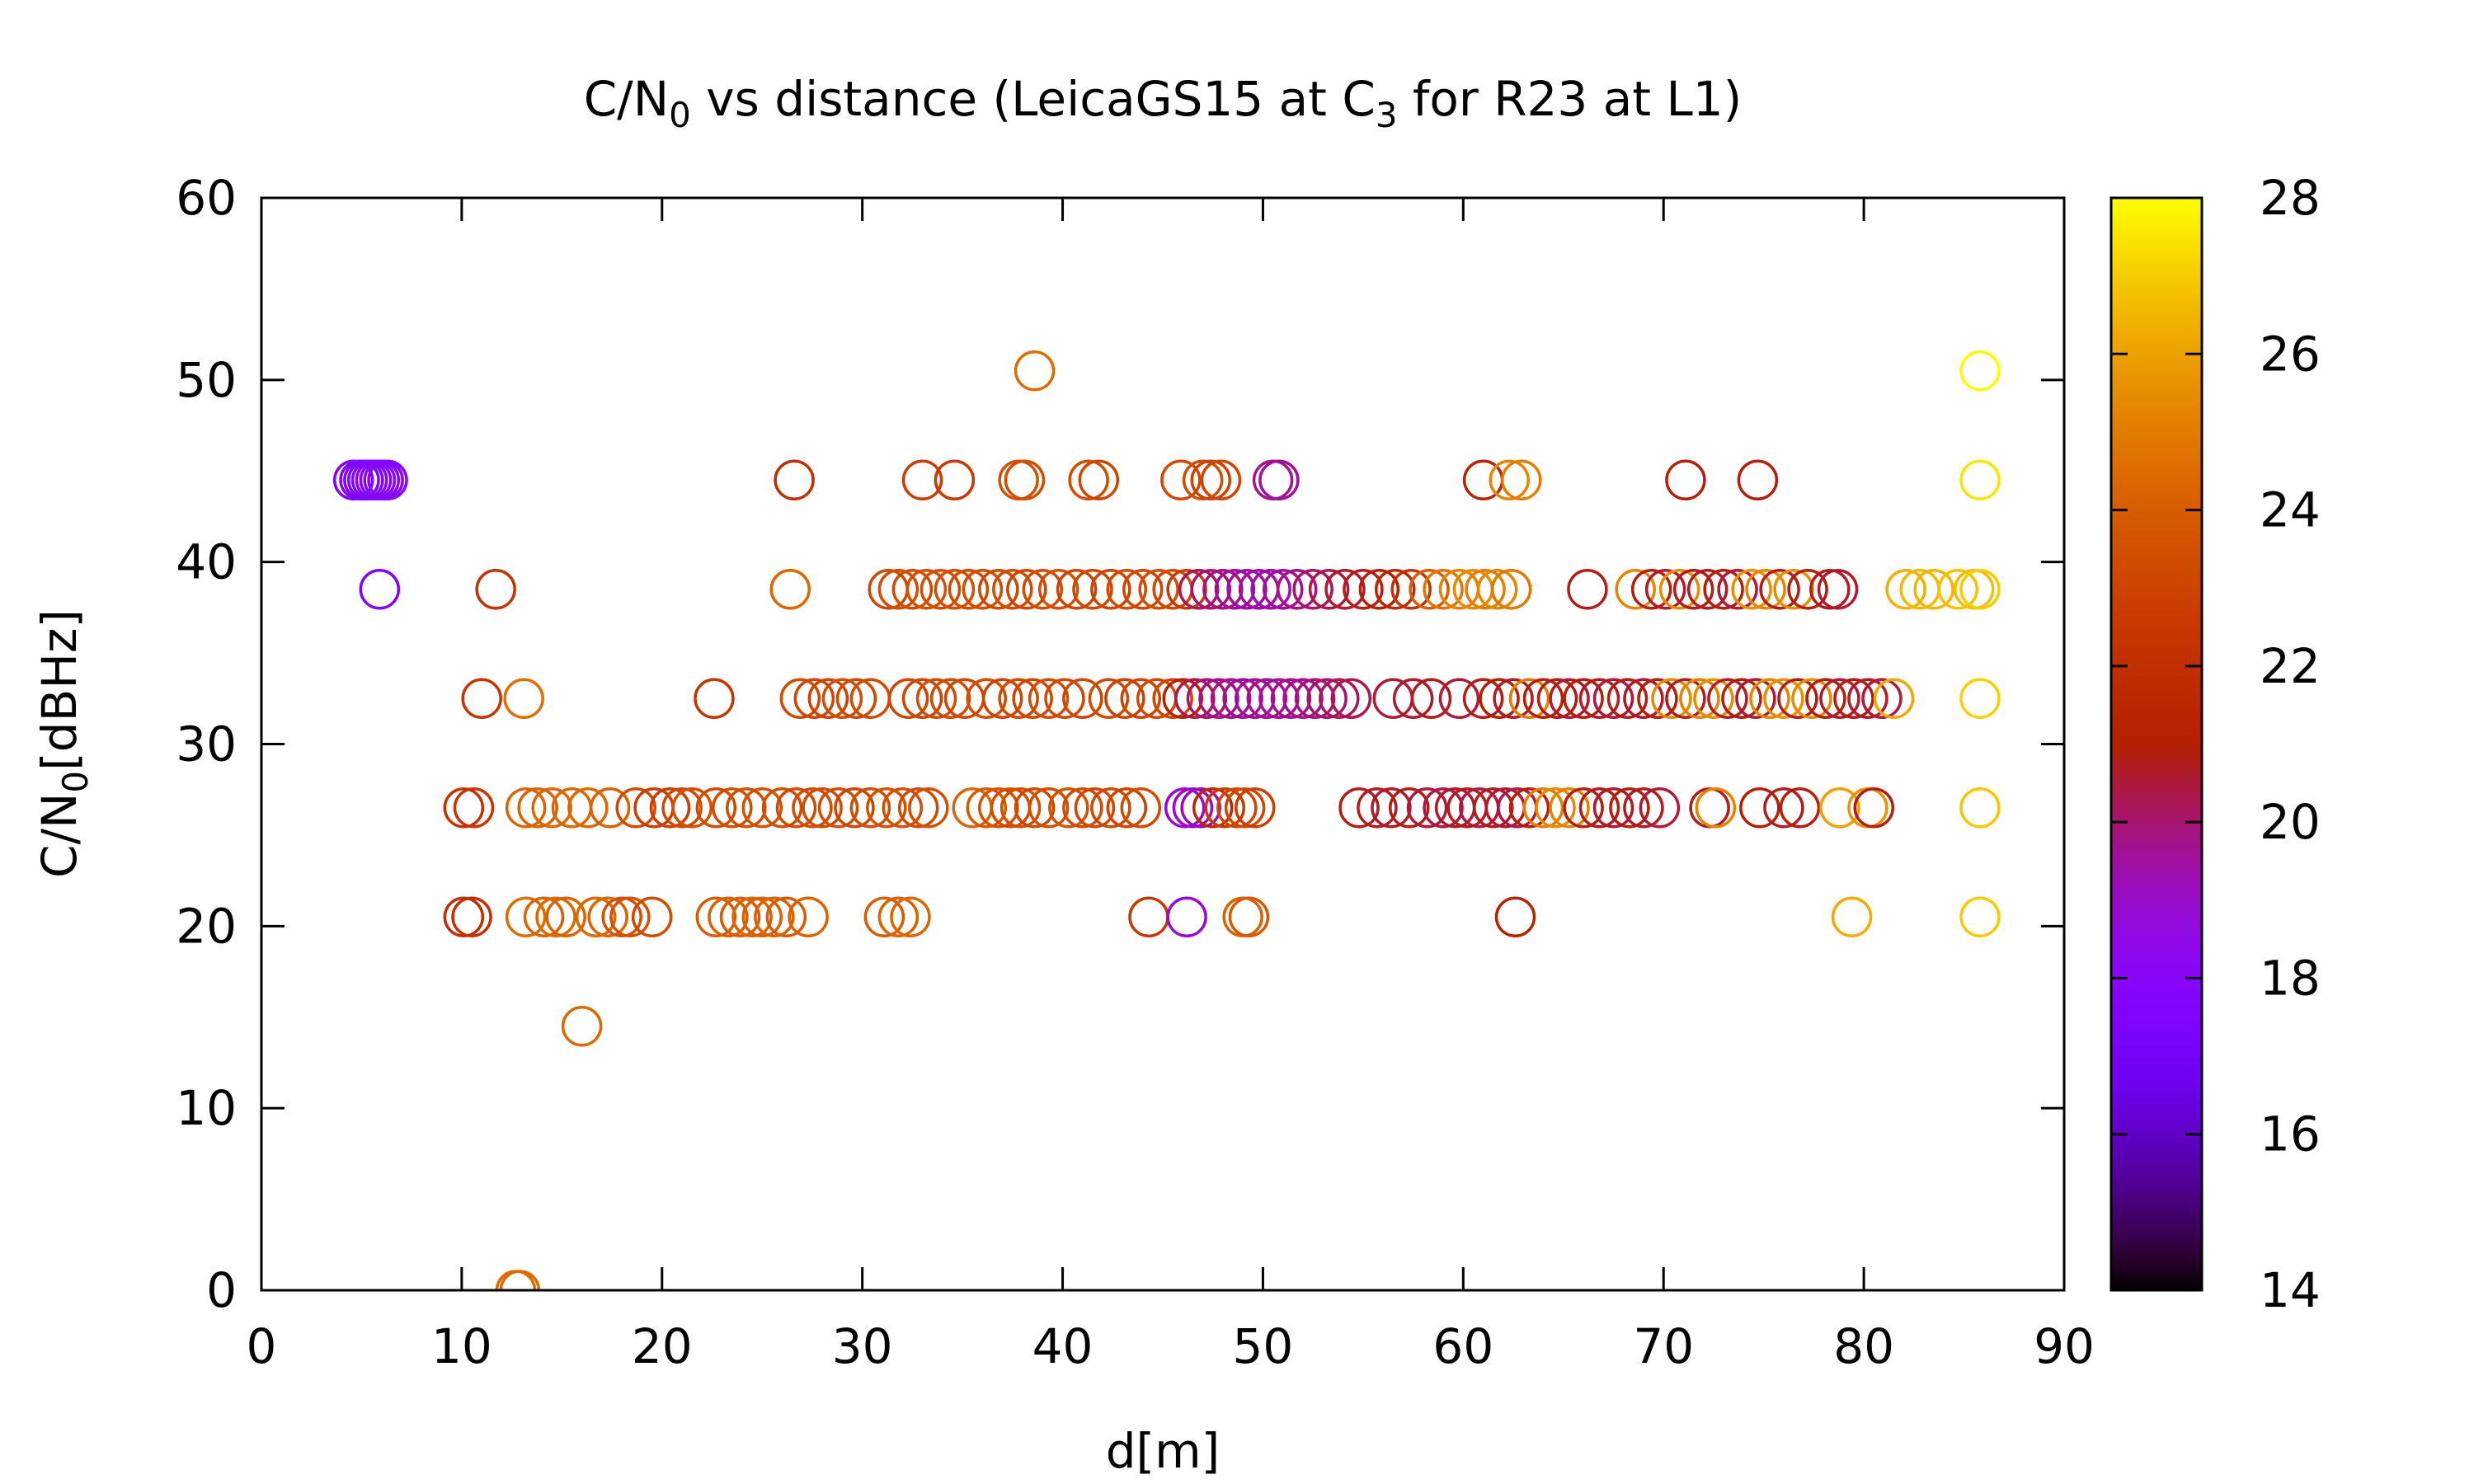 Image resolution: width=2474 pixels, height=1484 pixels. I want to click on colorbar-axis: 14 16 18 20 22 24 26 28, so click(2216, 744).